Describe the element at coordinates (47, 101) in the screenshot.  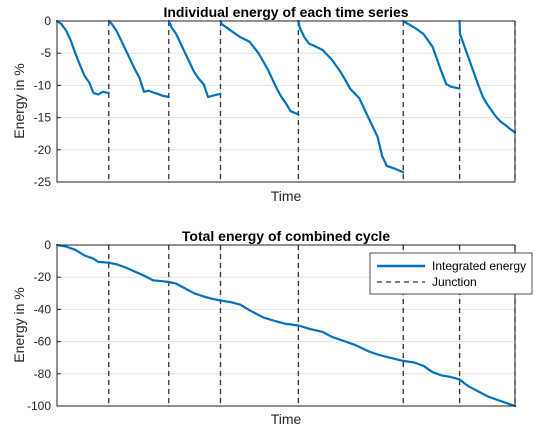
I see `top-y-ticks: -25 -20 -15 -10 -5 0` at that location.